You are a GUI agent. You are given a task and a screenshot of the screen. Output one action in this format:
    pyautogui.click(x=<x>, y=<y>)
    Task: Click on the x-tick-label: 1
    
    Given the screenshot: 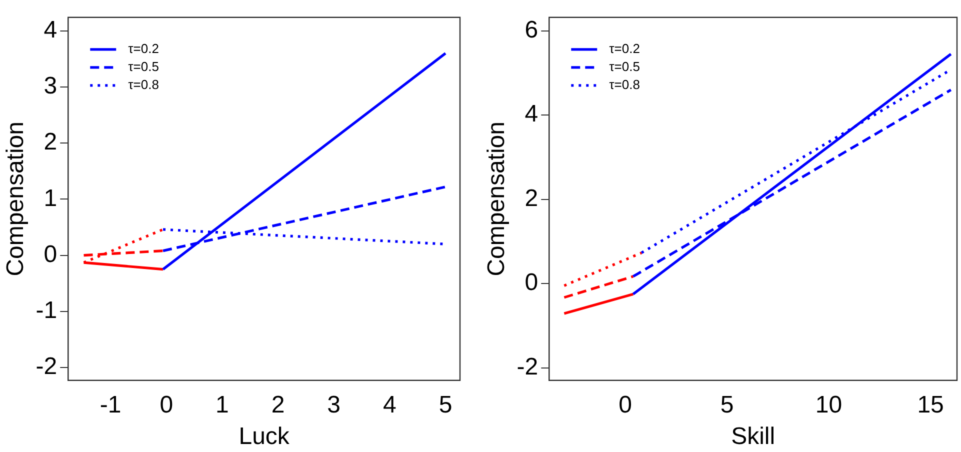 What is the action you would take?
    pyautogui.click(x=222, y=404)
    